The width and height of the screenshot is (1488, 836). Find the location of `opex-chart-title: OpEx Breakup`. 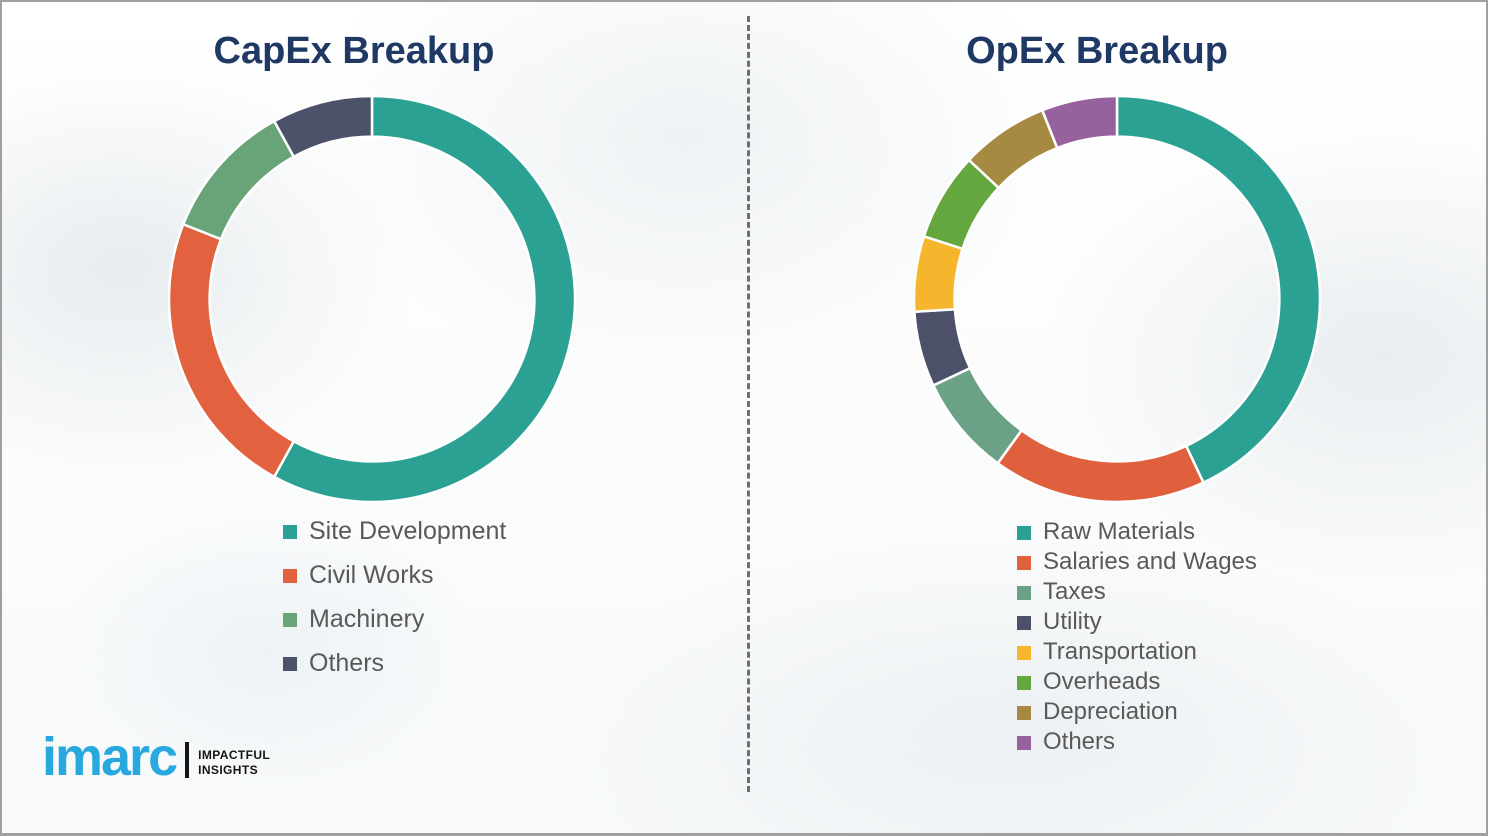

opex-chart-title: OpEx Breakup is located at coordinates (1097, 51).